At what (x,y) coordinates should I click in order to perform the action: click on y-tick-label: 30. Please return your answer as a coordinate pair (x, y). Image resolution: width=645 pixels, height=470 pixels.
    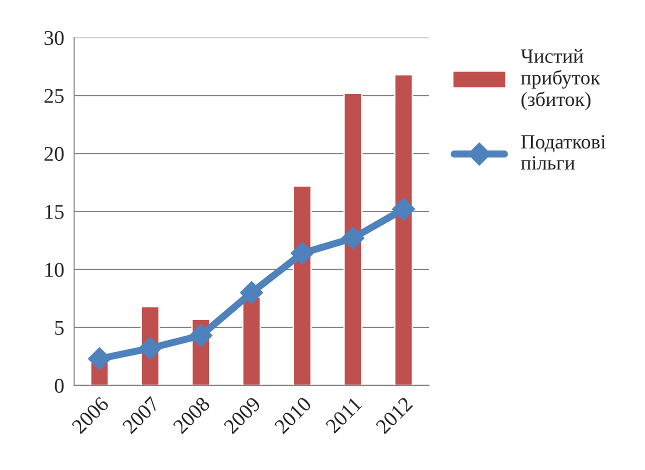
    Looking at the image, I should click on (54, 38).